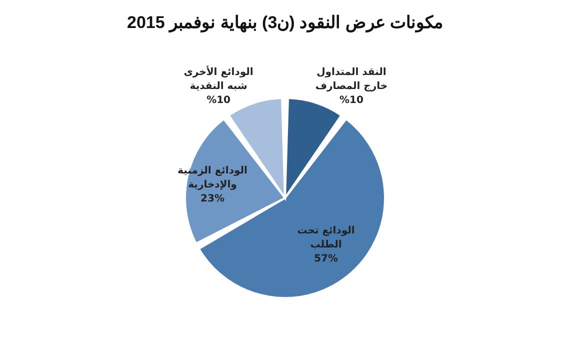 The width and height of the screenshot is (570, 339). What do you see at coordinates (285, 23) in the screenshot?
I see `chart-title: مكونات عرض النقود (ن3) بنهاية نوفمبر 2015` at bounding box center [285, 23].